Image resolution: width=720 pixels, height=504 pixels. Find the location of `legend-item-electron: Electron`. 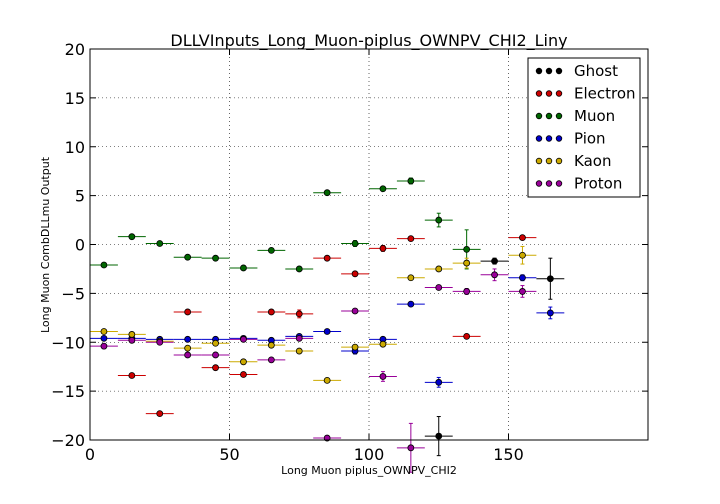

legend-item-electron: Electron is located at coordinates (585, 94).